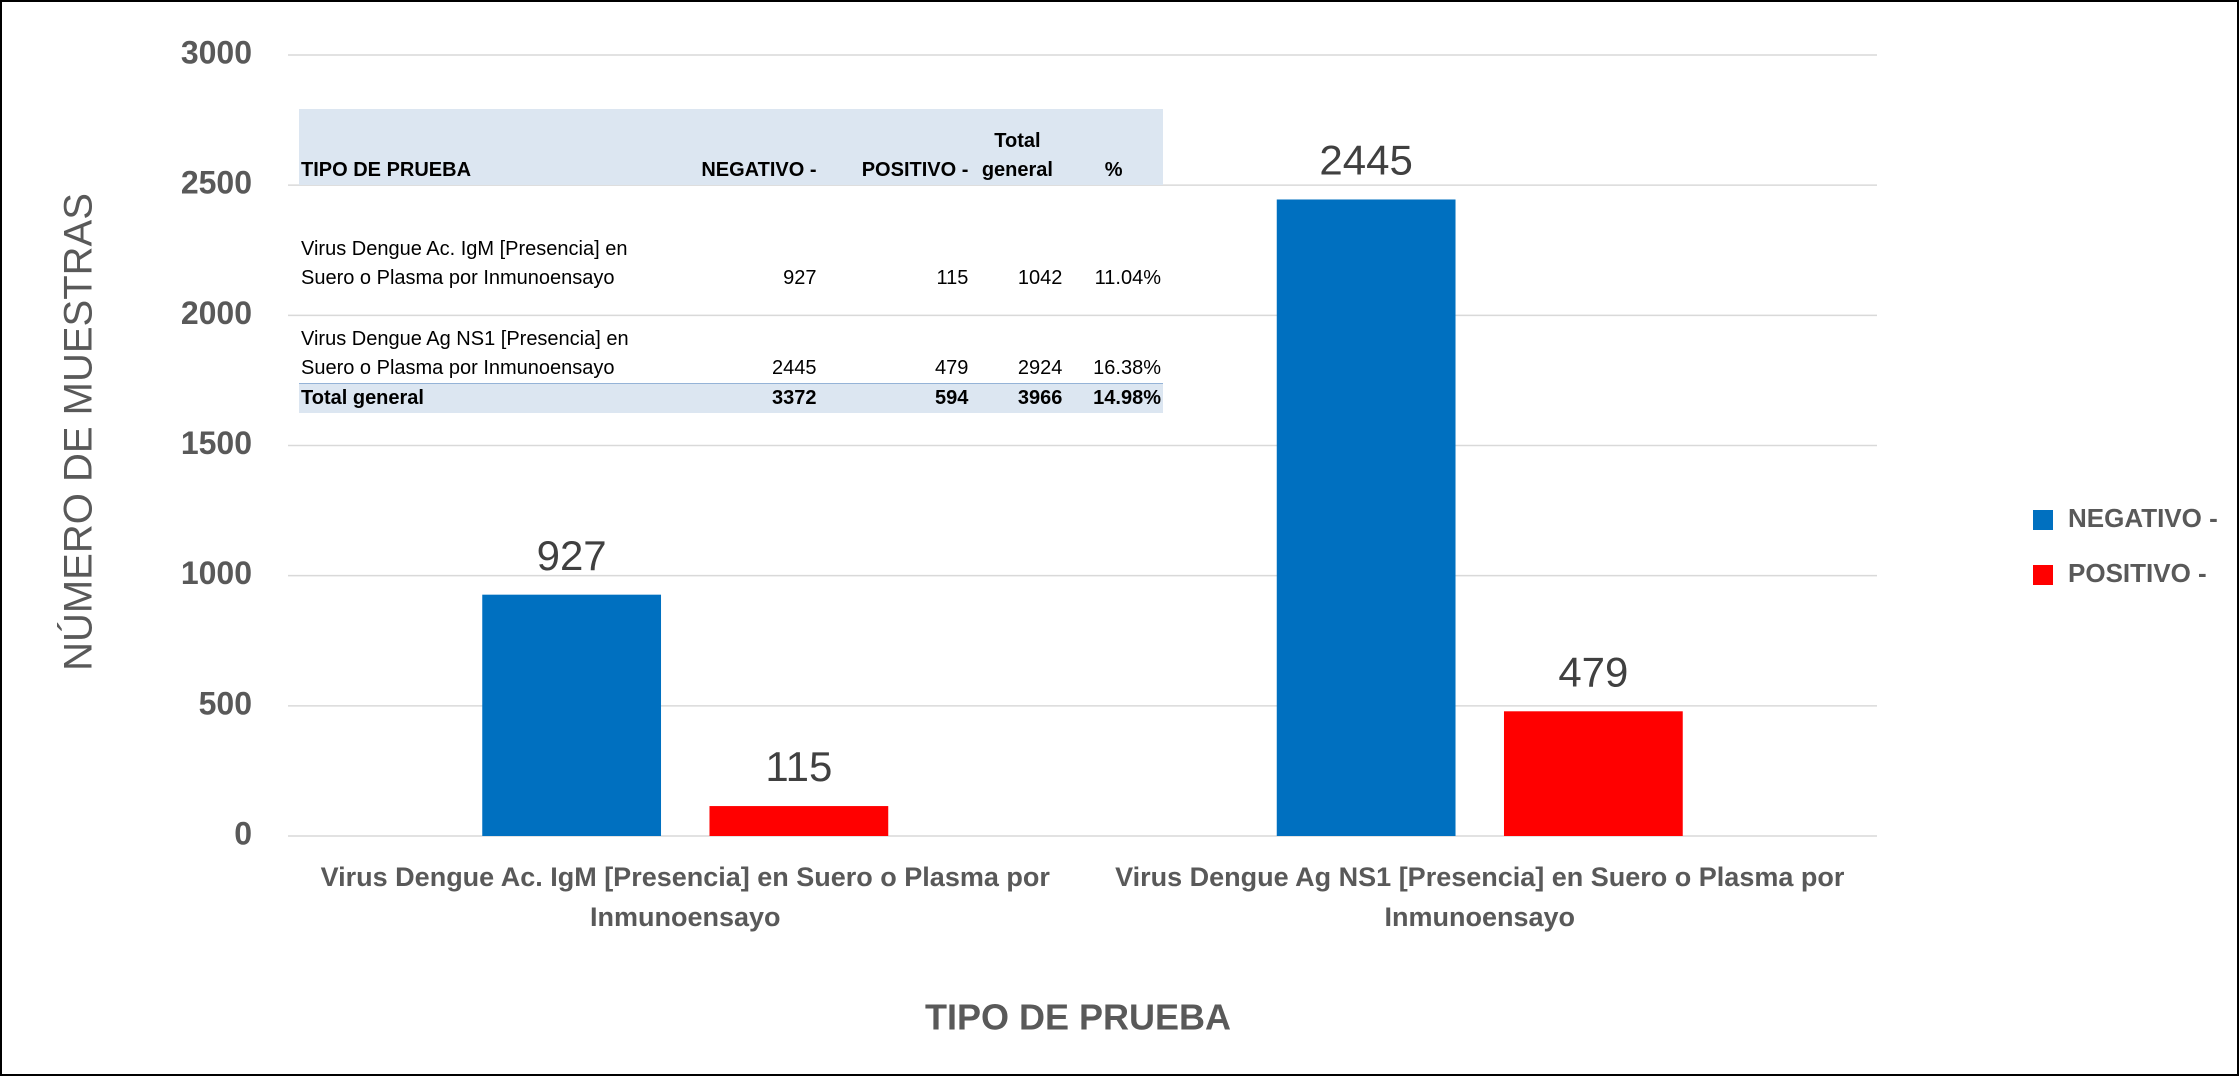  What do you see at coordinates (1365, 160) in the screenshot?
I see `data-label: 2445` at bounding box center [1365, 160].